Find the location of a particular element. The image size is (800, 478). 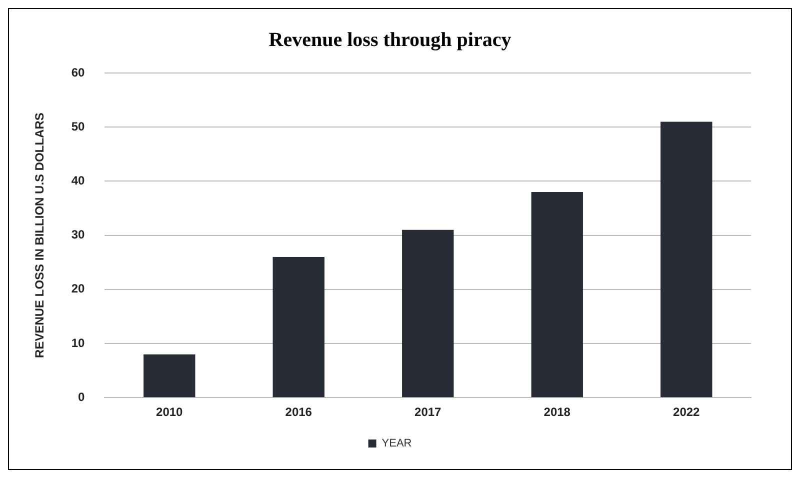

y-tick-label: 0 is located at coordinates (82, 397).